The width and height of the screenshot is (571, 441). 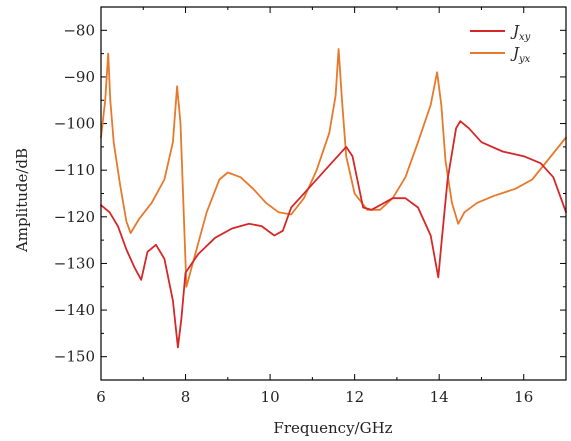 I want to click on x-tick-label: 6, so click(x=101, y=397).